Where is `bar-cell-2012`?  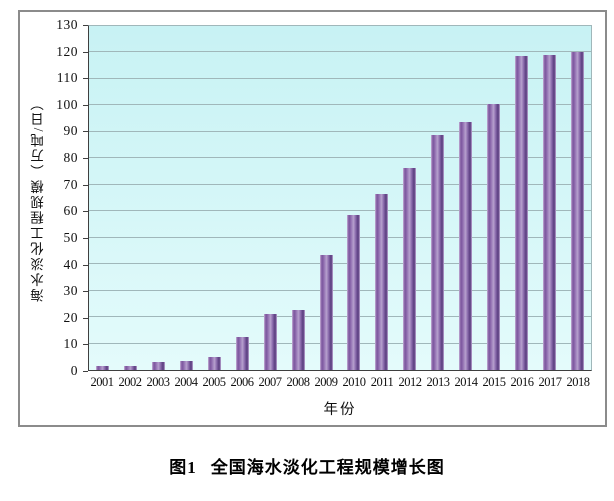 bar-cell-2012 is located at coordinates (410, 198).